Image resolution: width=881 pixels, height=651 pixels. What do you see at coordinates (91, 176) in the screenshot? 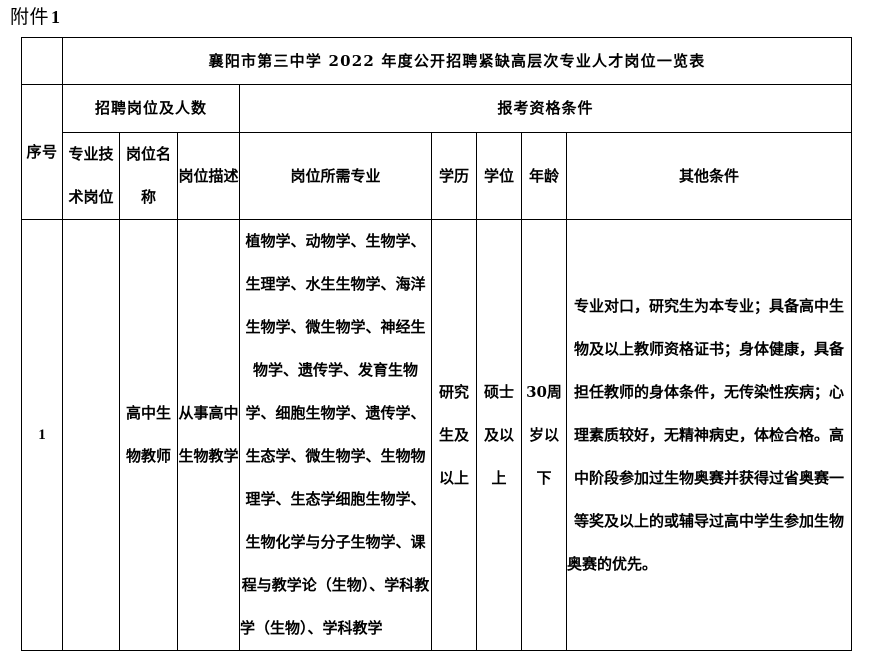
I see `column-header-technical-position: 专业技术岗位` at bounding box center [91, 176].